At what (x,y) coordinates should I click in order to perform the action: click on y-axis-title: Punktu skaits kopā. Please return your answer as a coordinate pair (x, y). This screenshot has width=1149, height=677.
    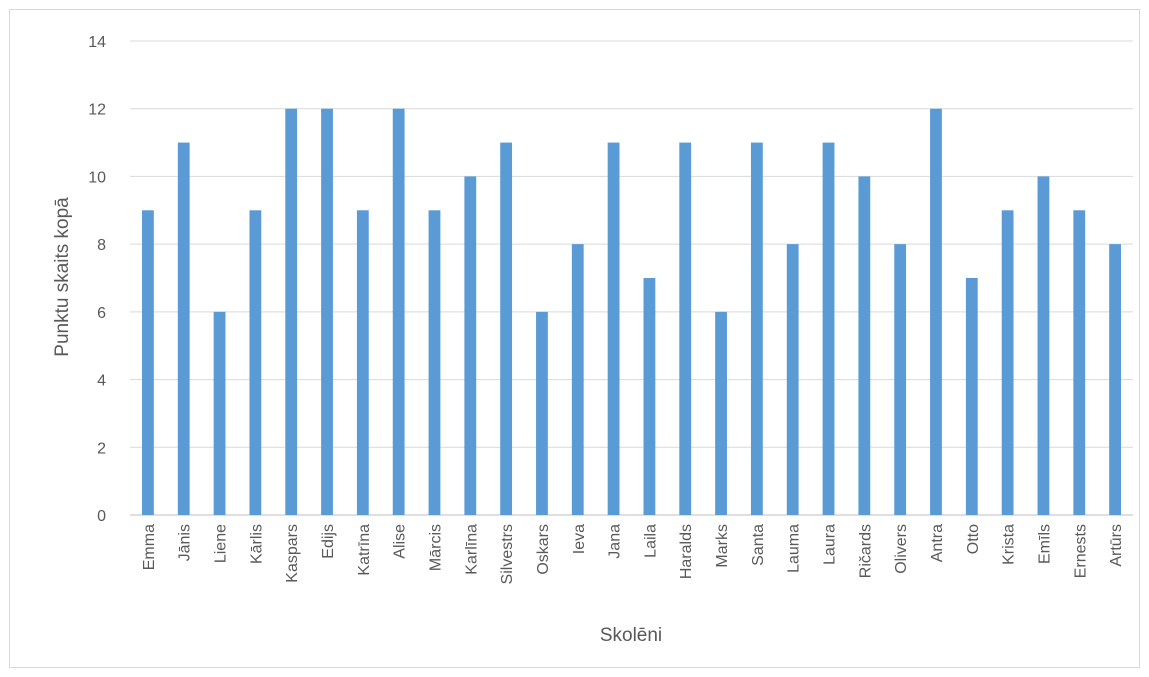
    Looking at the image, I should click on (62, 277).